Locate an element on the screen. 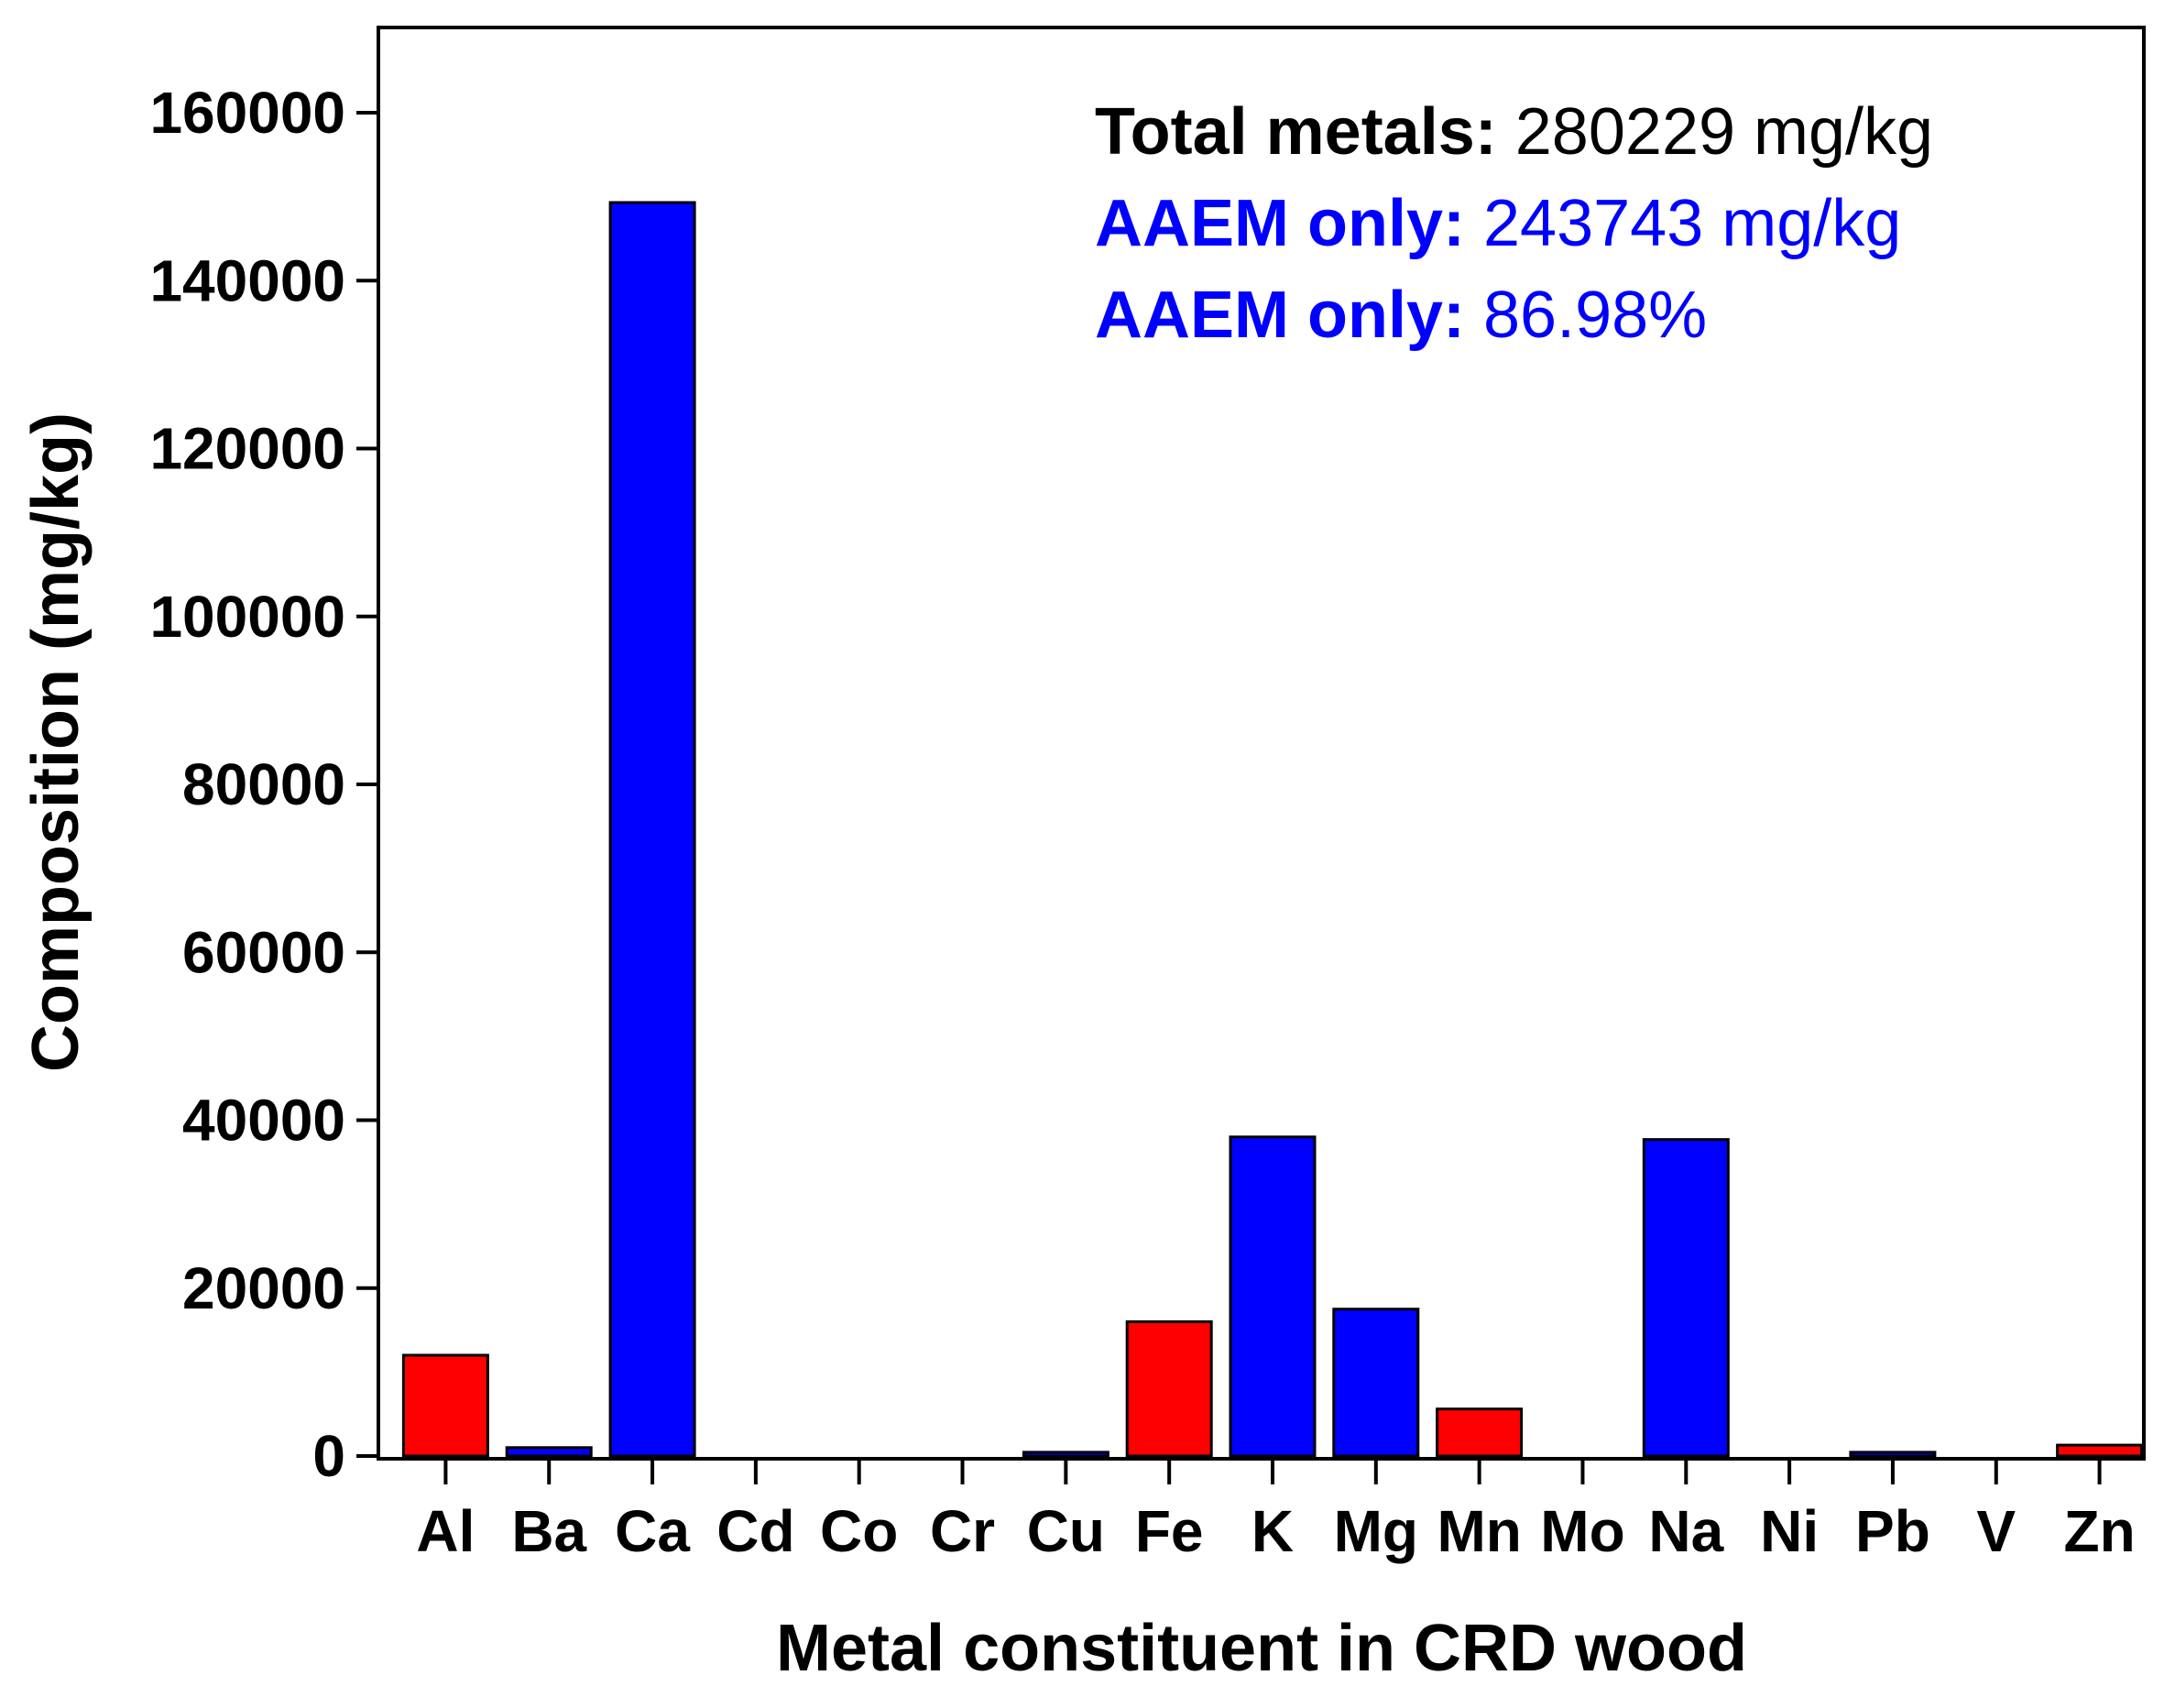  x-tick-label-mo: Mo is located at coordinates (1582, 1531).